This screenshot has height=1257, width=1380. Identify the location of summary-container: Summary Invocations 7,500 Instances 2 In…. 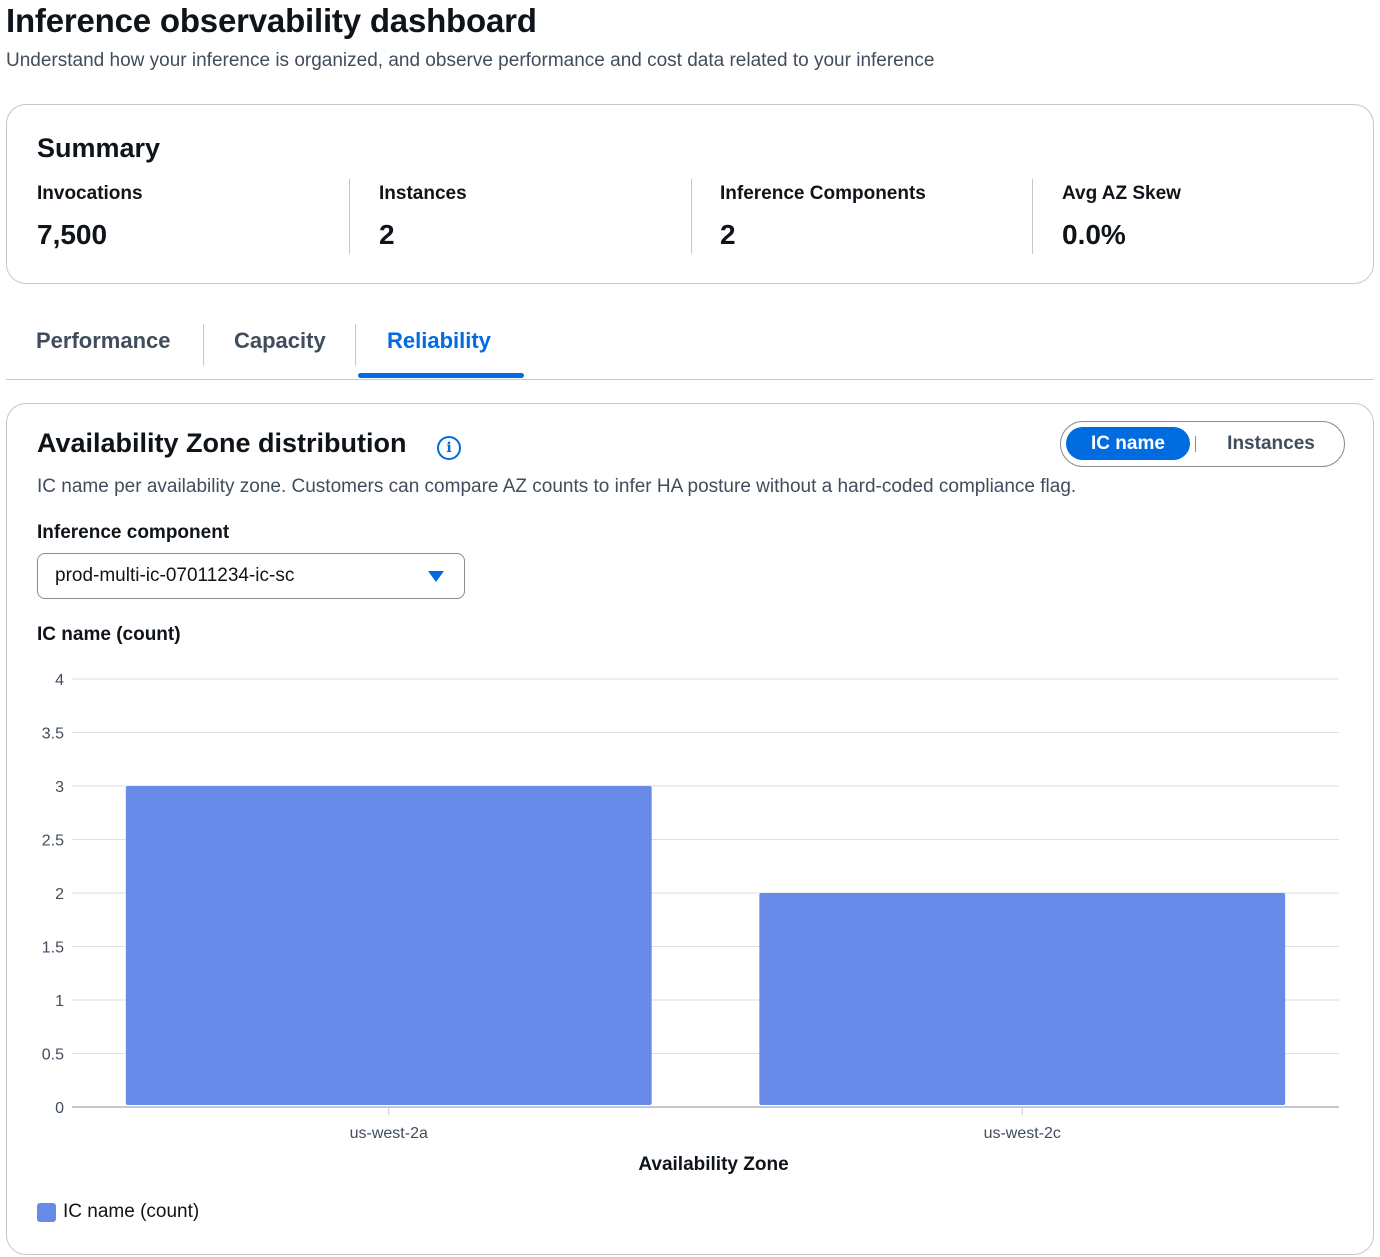
(690, 194).